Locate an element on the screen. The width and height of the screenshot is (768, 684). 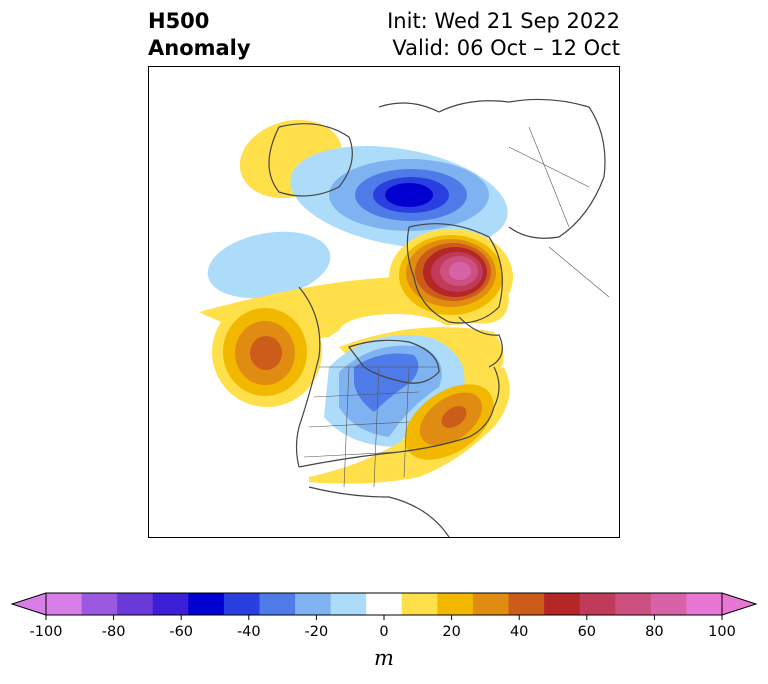
colorbar-tick-label: 80 is located at coordinates (654, 632).